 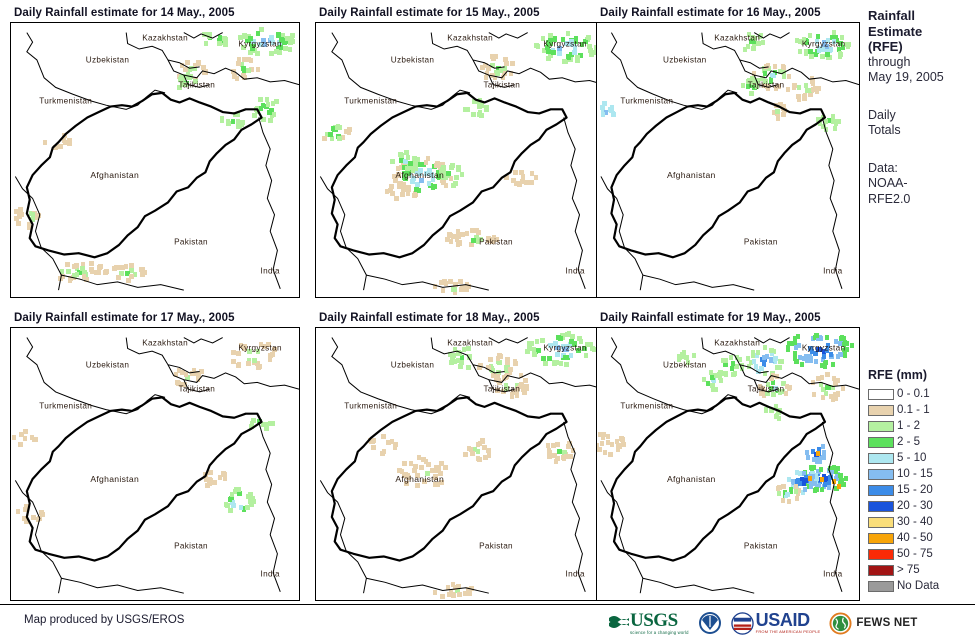 I want to click on legend-label: 15 - 20, so click(x=915, y=490).